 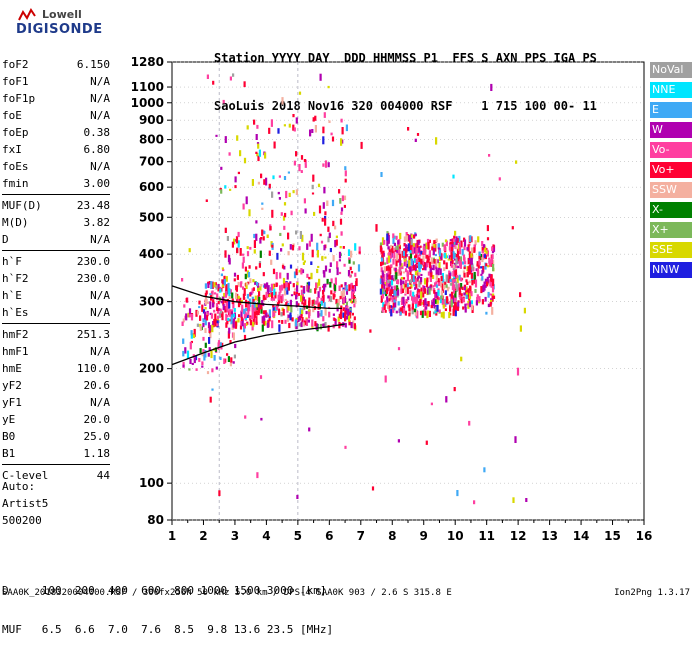 I want to click on param-value: 251.3, so click(x=93, y=334).